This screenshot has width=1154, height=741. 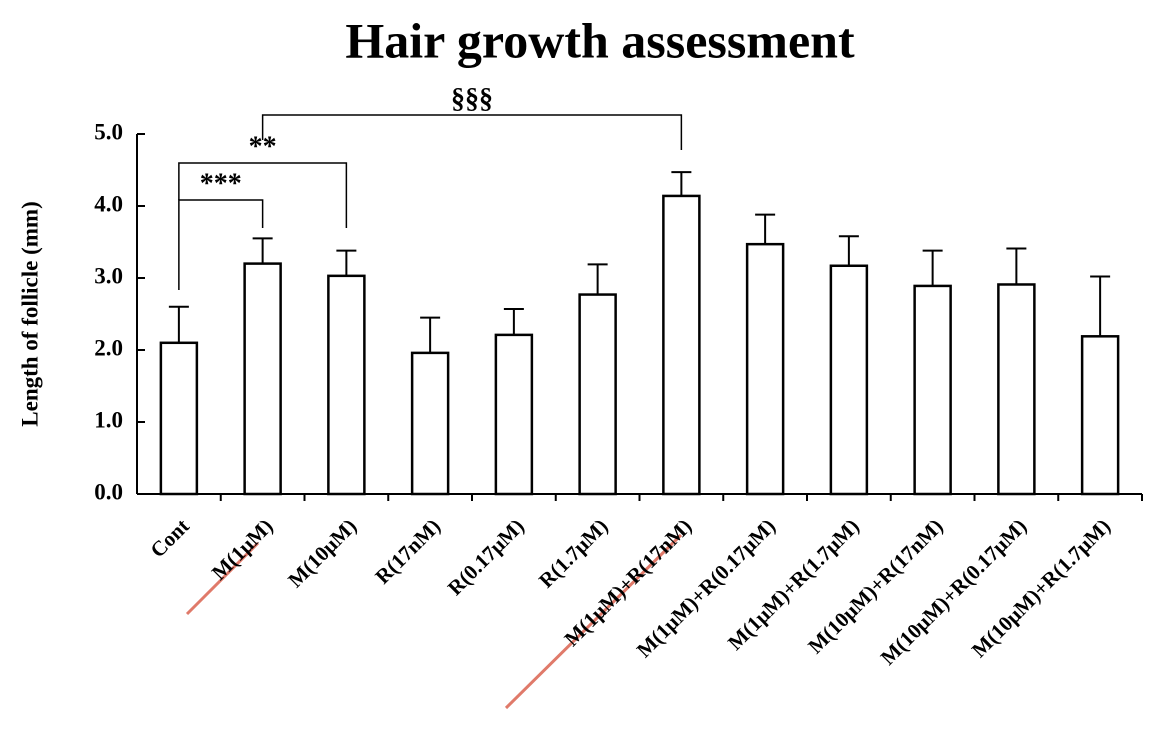 I want to click on y-tick-label: 0.0, so click(x=108, y=491).